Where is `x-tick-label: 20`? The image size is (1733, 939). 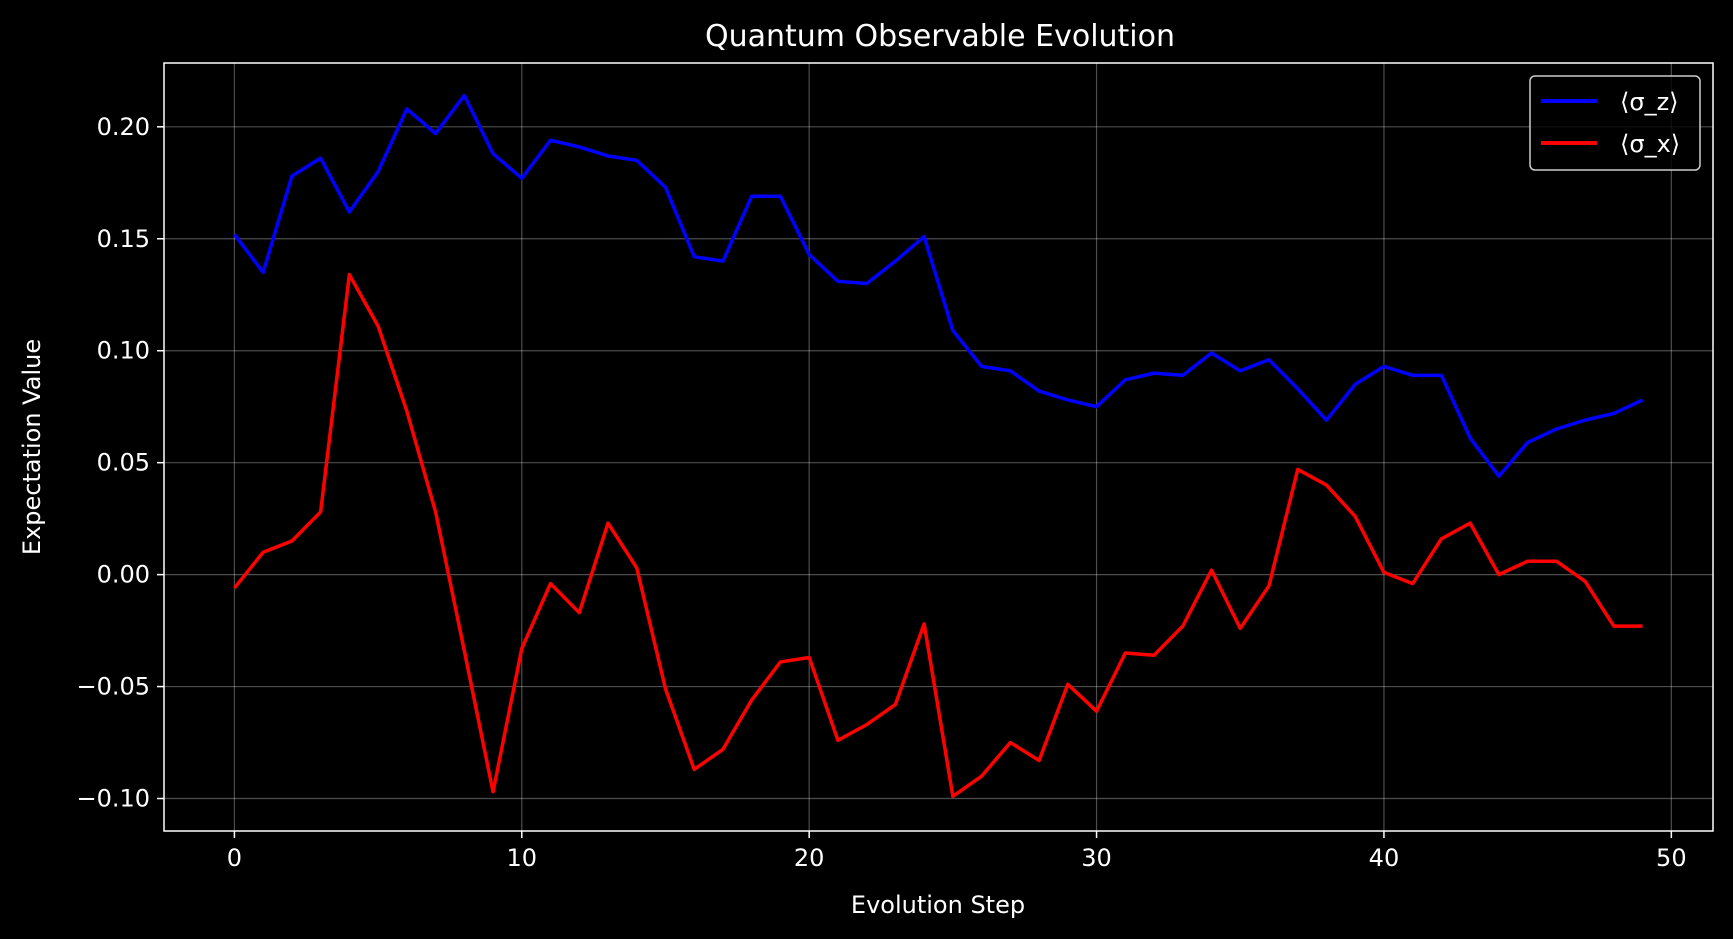
x-tick-label: 20 is located at coordinates (809, 858).